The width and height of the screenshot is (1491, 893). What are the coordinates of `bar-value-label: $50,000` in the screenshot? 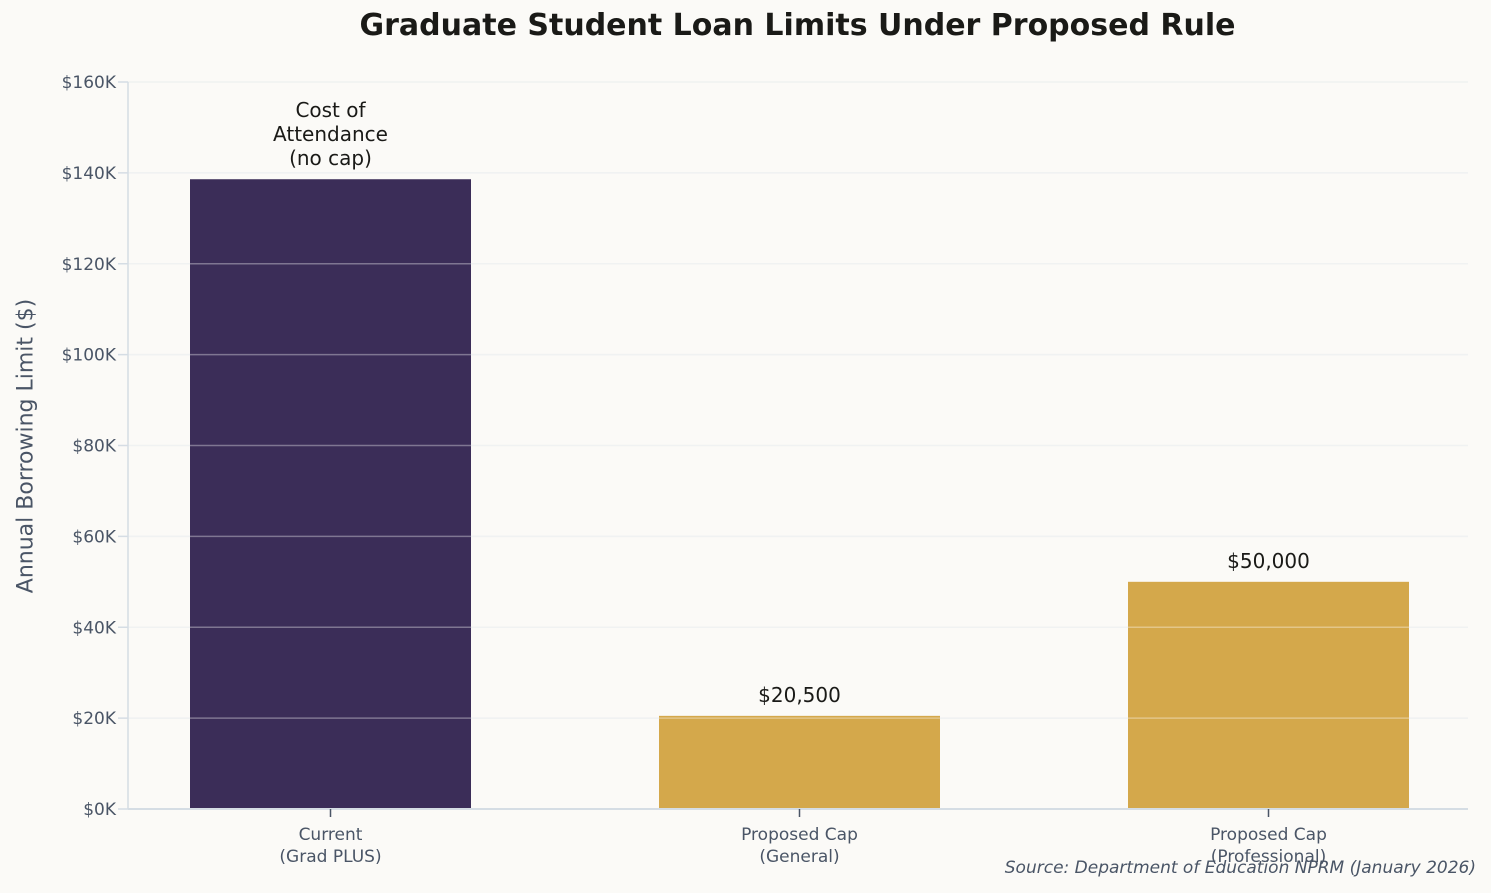 It's located at (1268, 561).